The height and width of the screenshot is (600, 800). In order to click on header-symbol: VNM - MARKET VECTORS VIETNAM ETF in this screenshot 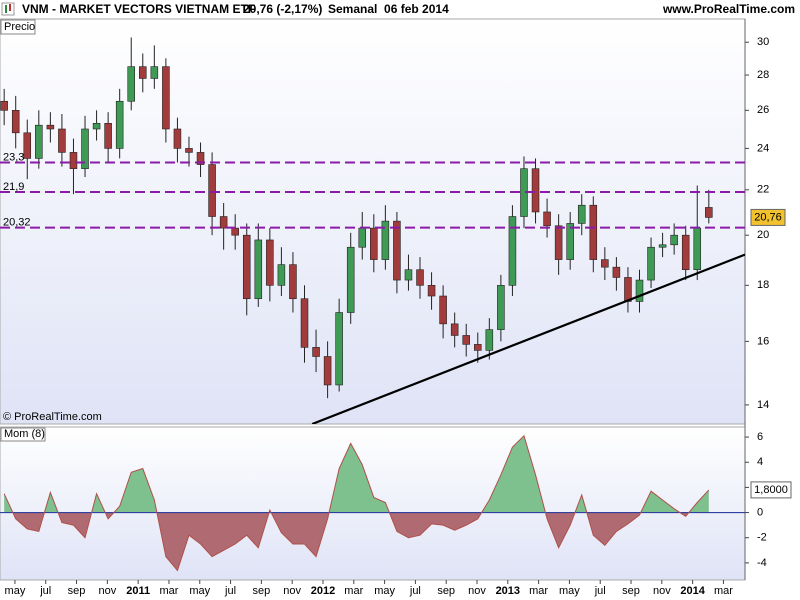, I will do `click(138, 9)`.